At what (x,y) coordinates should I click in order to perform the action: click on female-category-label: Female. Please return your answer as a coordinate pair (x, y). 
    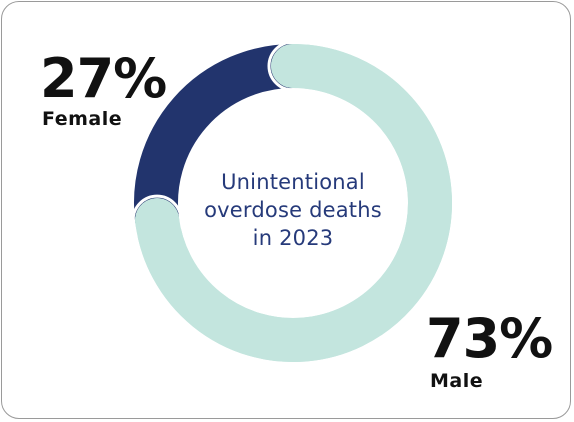
    Looking at the image, I should click on (82, 119).